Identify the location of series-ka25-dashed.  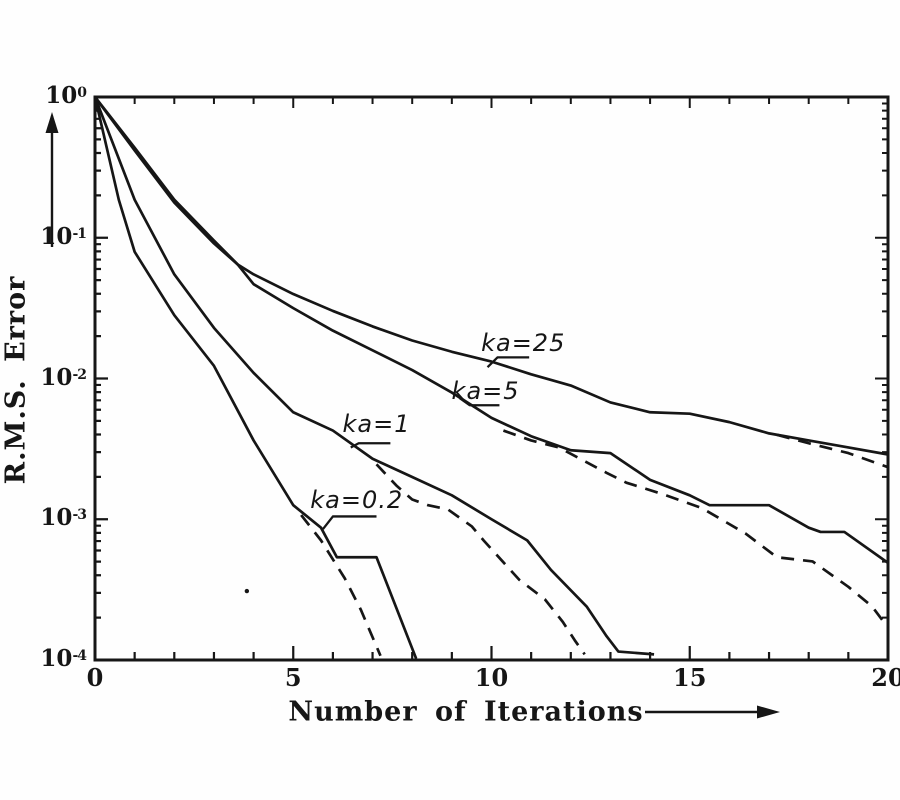
(832, 451).